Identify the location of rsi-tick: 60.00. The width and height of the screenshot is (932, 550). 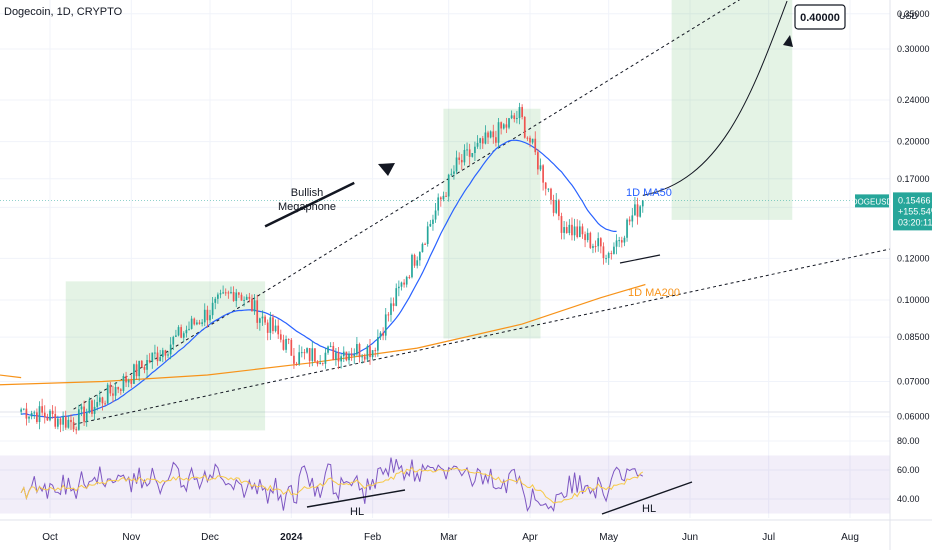
(908, 470).